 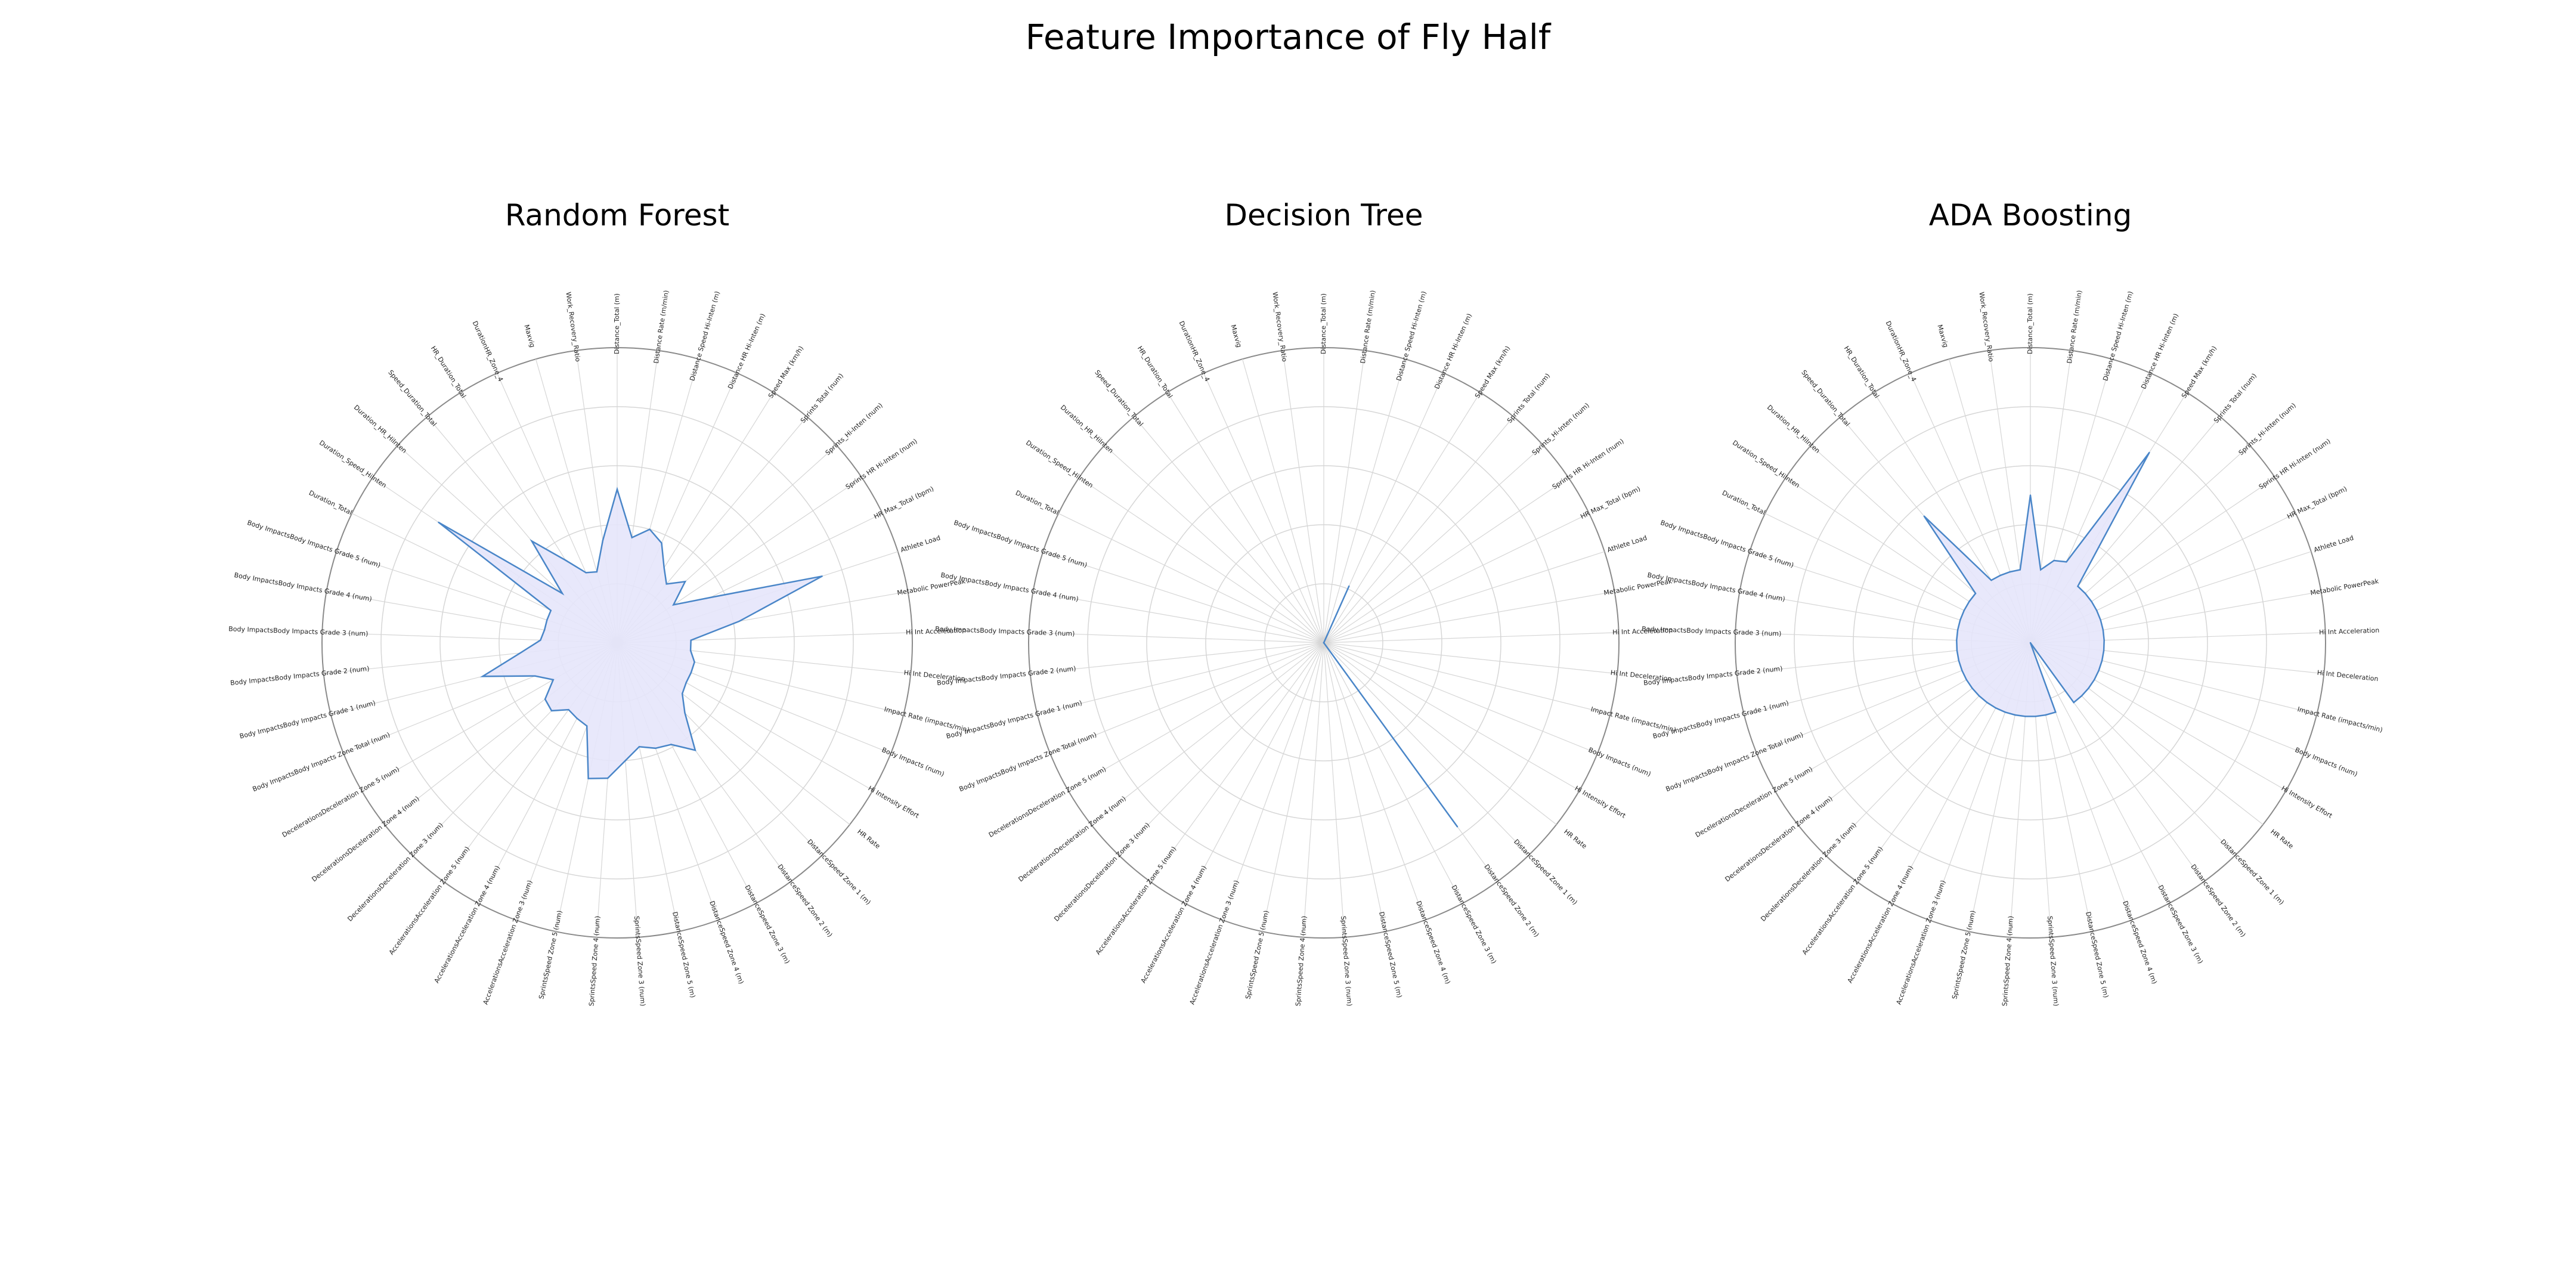 I want to click on axis-label: HR Rate, so click(x=2282, y=839).